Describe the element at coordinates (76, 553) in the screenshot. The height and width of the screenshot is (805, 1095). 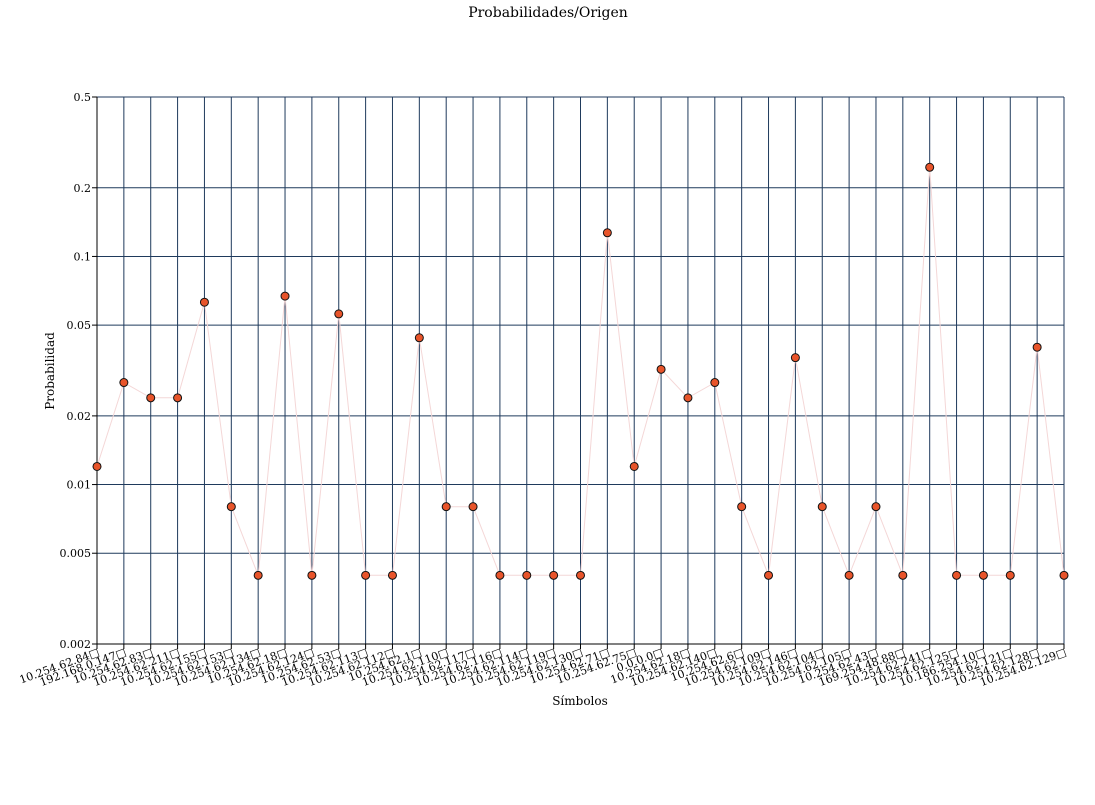
I see `y-tick-label: 0.005` at that location.